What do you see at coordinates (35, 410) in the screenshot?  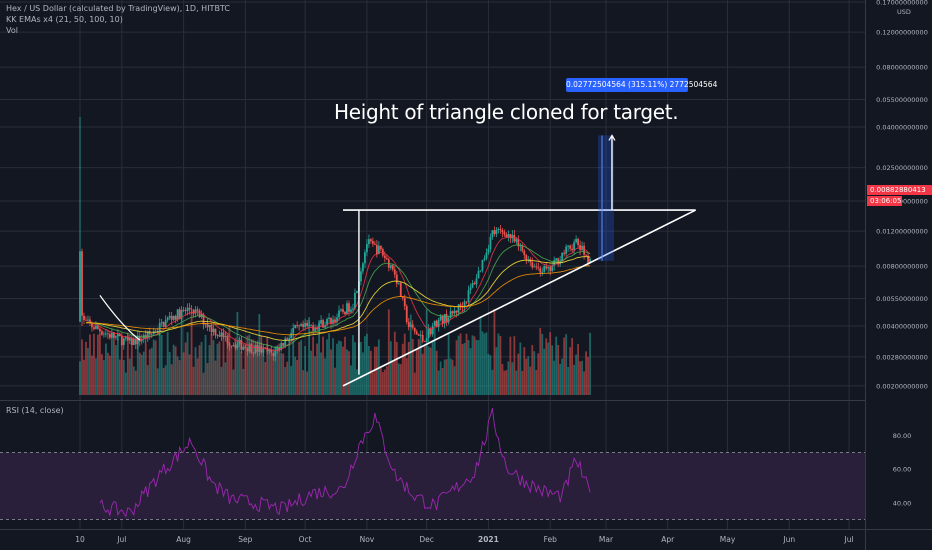 I see `rsi-indicator-label: RSI (14, close)` at bounding box center [35, 410].